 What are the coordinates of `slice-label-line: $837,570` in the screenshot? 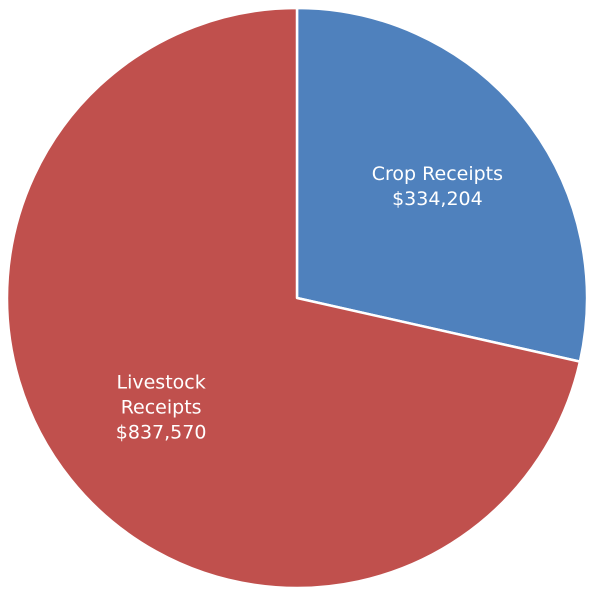 It's located at (161, 433).